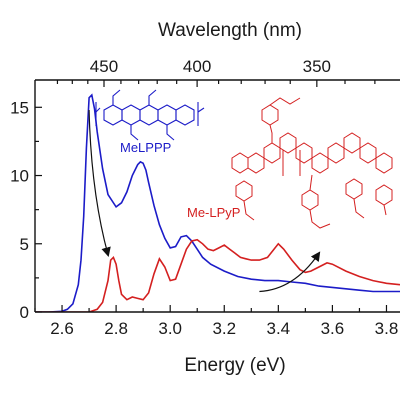  Describe the element at coordinates (290, 272) in the screenshot. I see `arrow-me-lpyp-shift` at that location.